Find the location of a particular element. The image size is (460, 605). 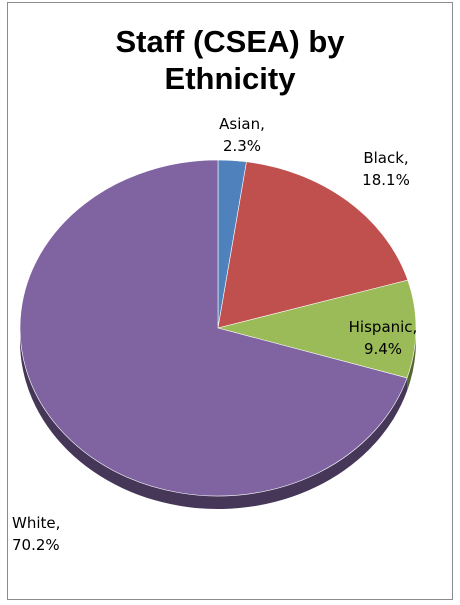

slice-label-hispanic: Hispanic, 9.4% is located at coordinates (383, 338).